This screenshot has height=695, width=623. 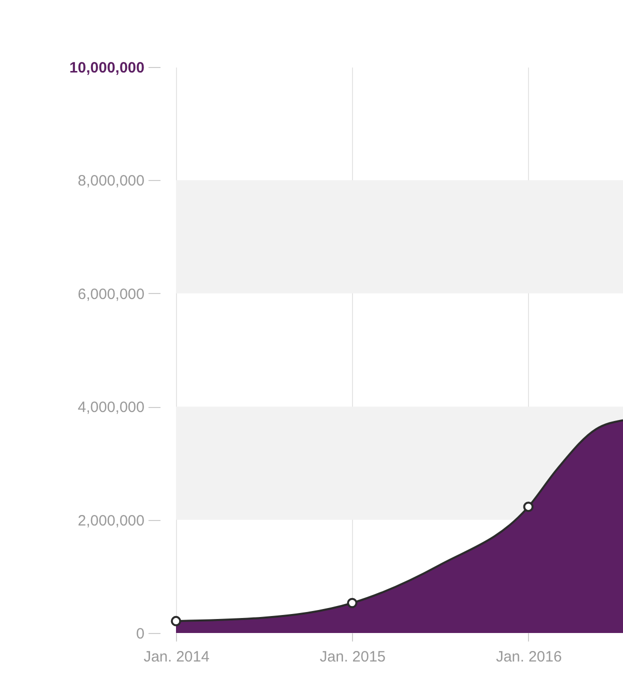 I want to click on y-tick-label: 6,000,000, so click(x=111, y=294).